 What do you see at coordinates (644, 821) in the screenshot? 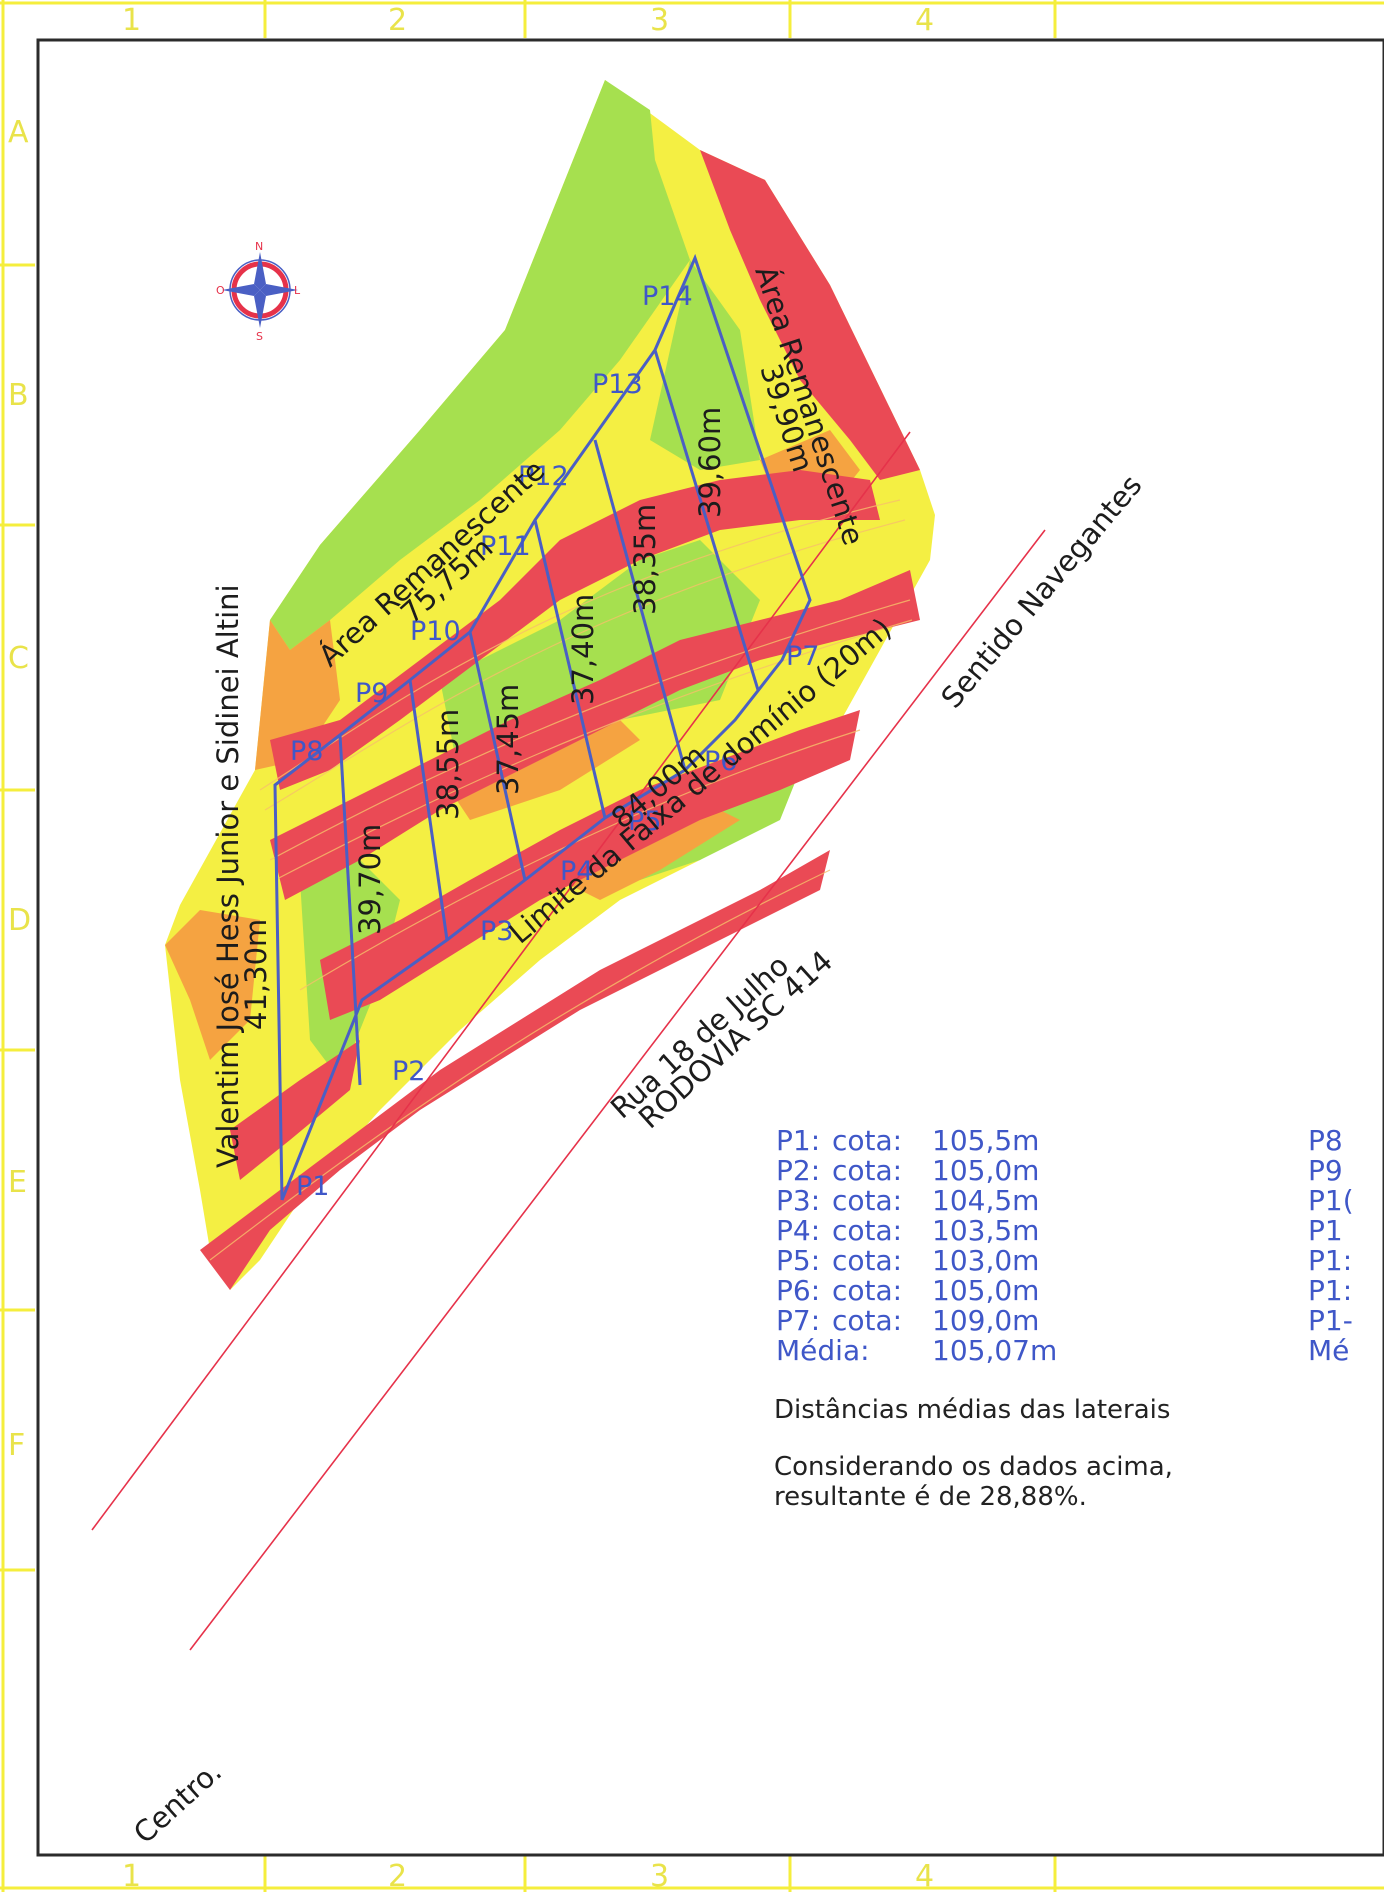
I see `point-label: P5` at bounding box center [644, 821].